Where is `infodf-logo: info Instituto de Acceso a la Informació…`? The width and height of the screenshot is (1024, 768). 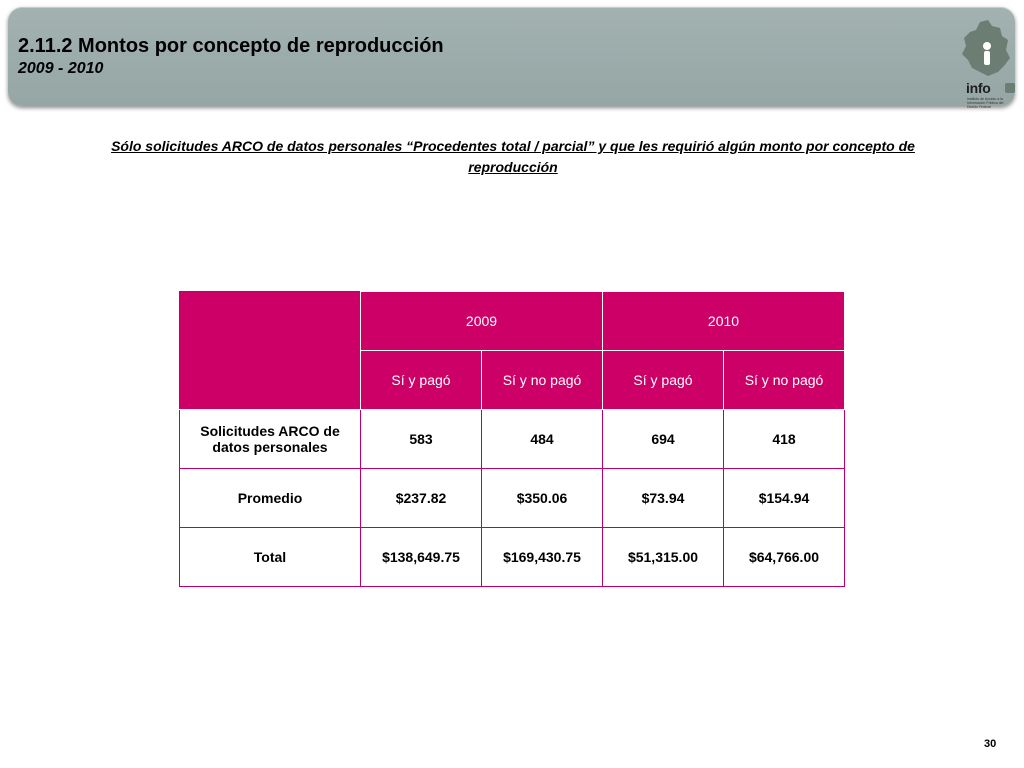 infodf-logo: info Instituto de Acceso a la Informació… is located at coordinates (989, 65).